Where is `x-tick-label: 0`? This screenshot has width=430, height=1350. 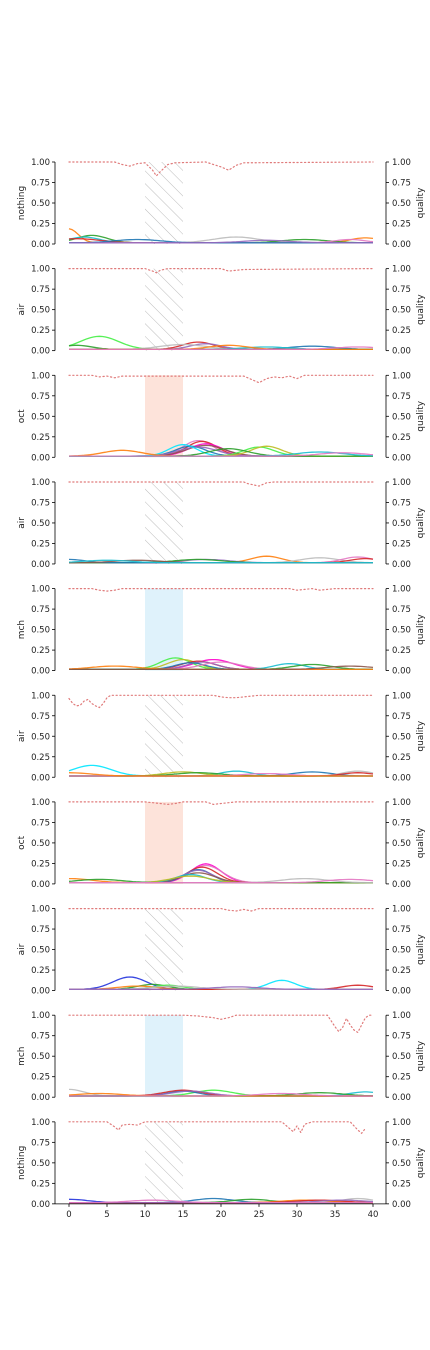 x-tick-label: 0 is located at coordinates (68, 1215).